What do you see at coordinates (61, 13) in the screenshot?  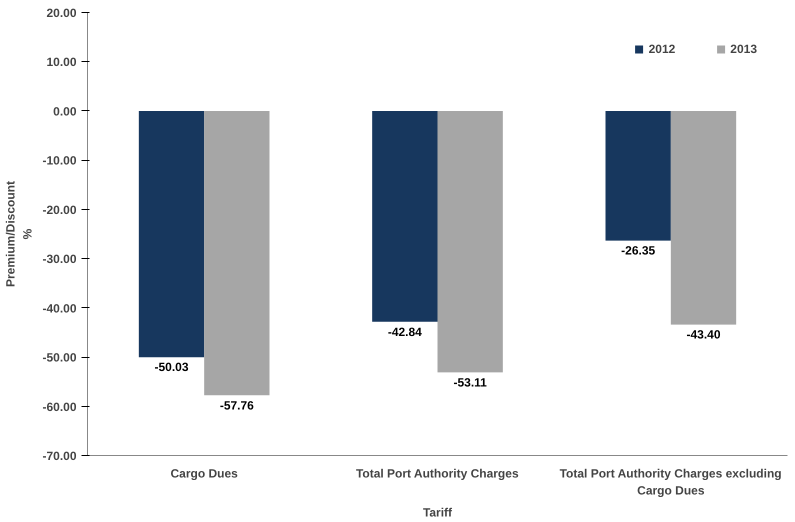 I see `y-tick-label: 20.00` at bounding box center [61, 13].